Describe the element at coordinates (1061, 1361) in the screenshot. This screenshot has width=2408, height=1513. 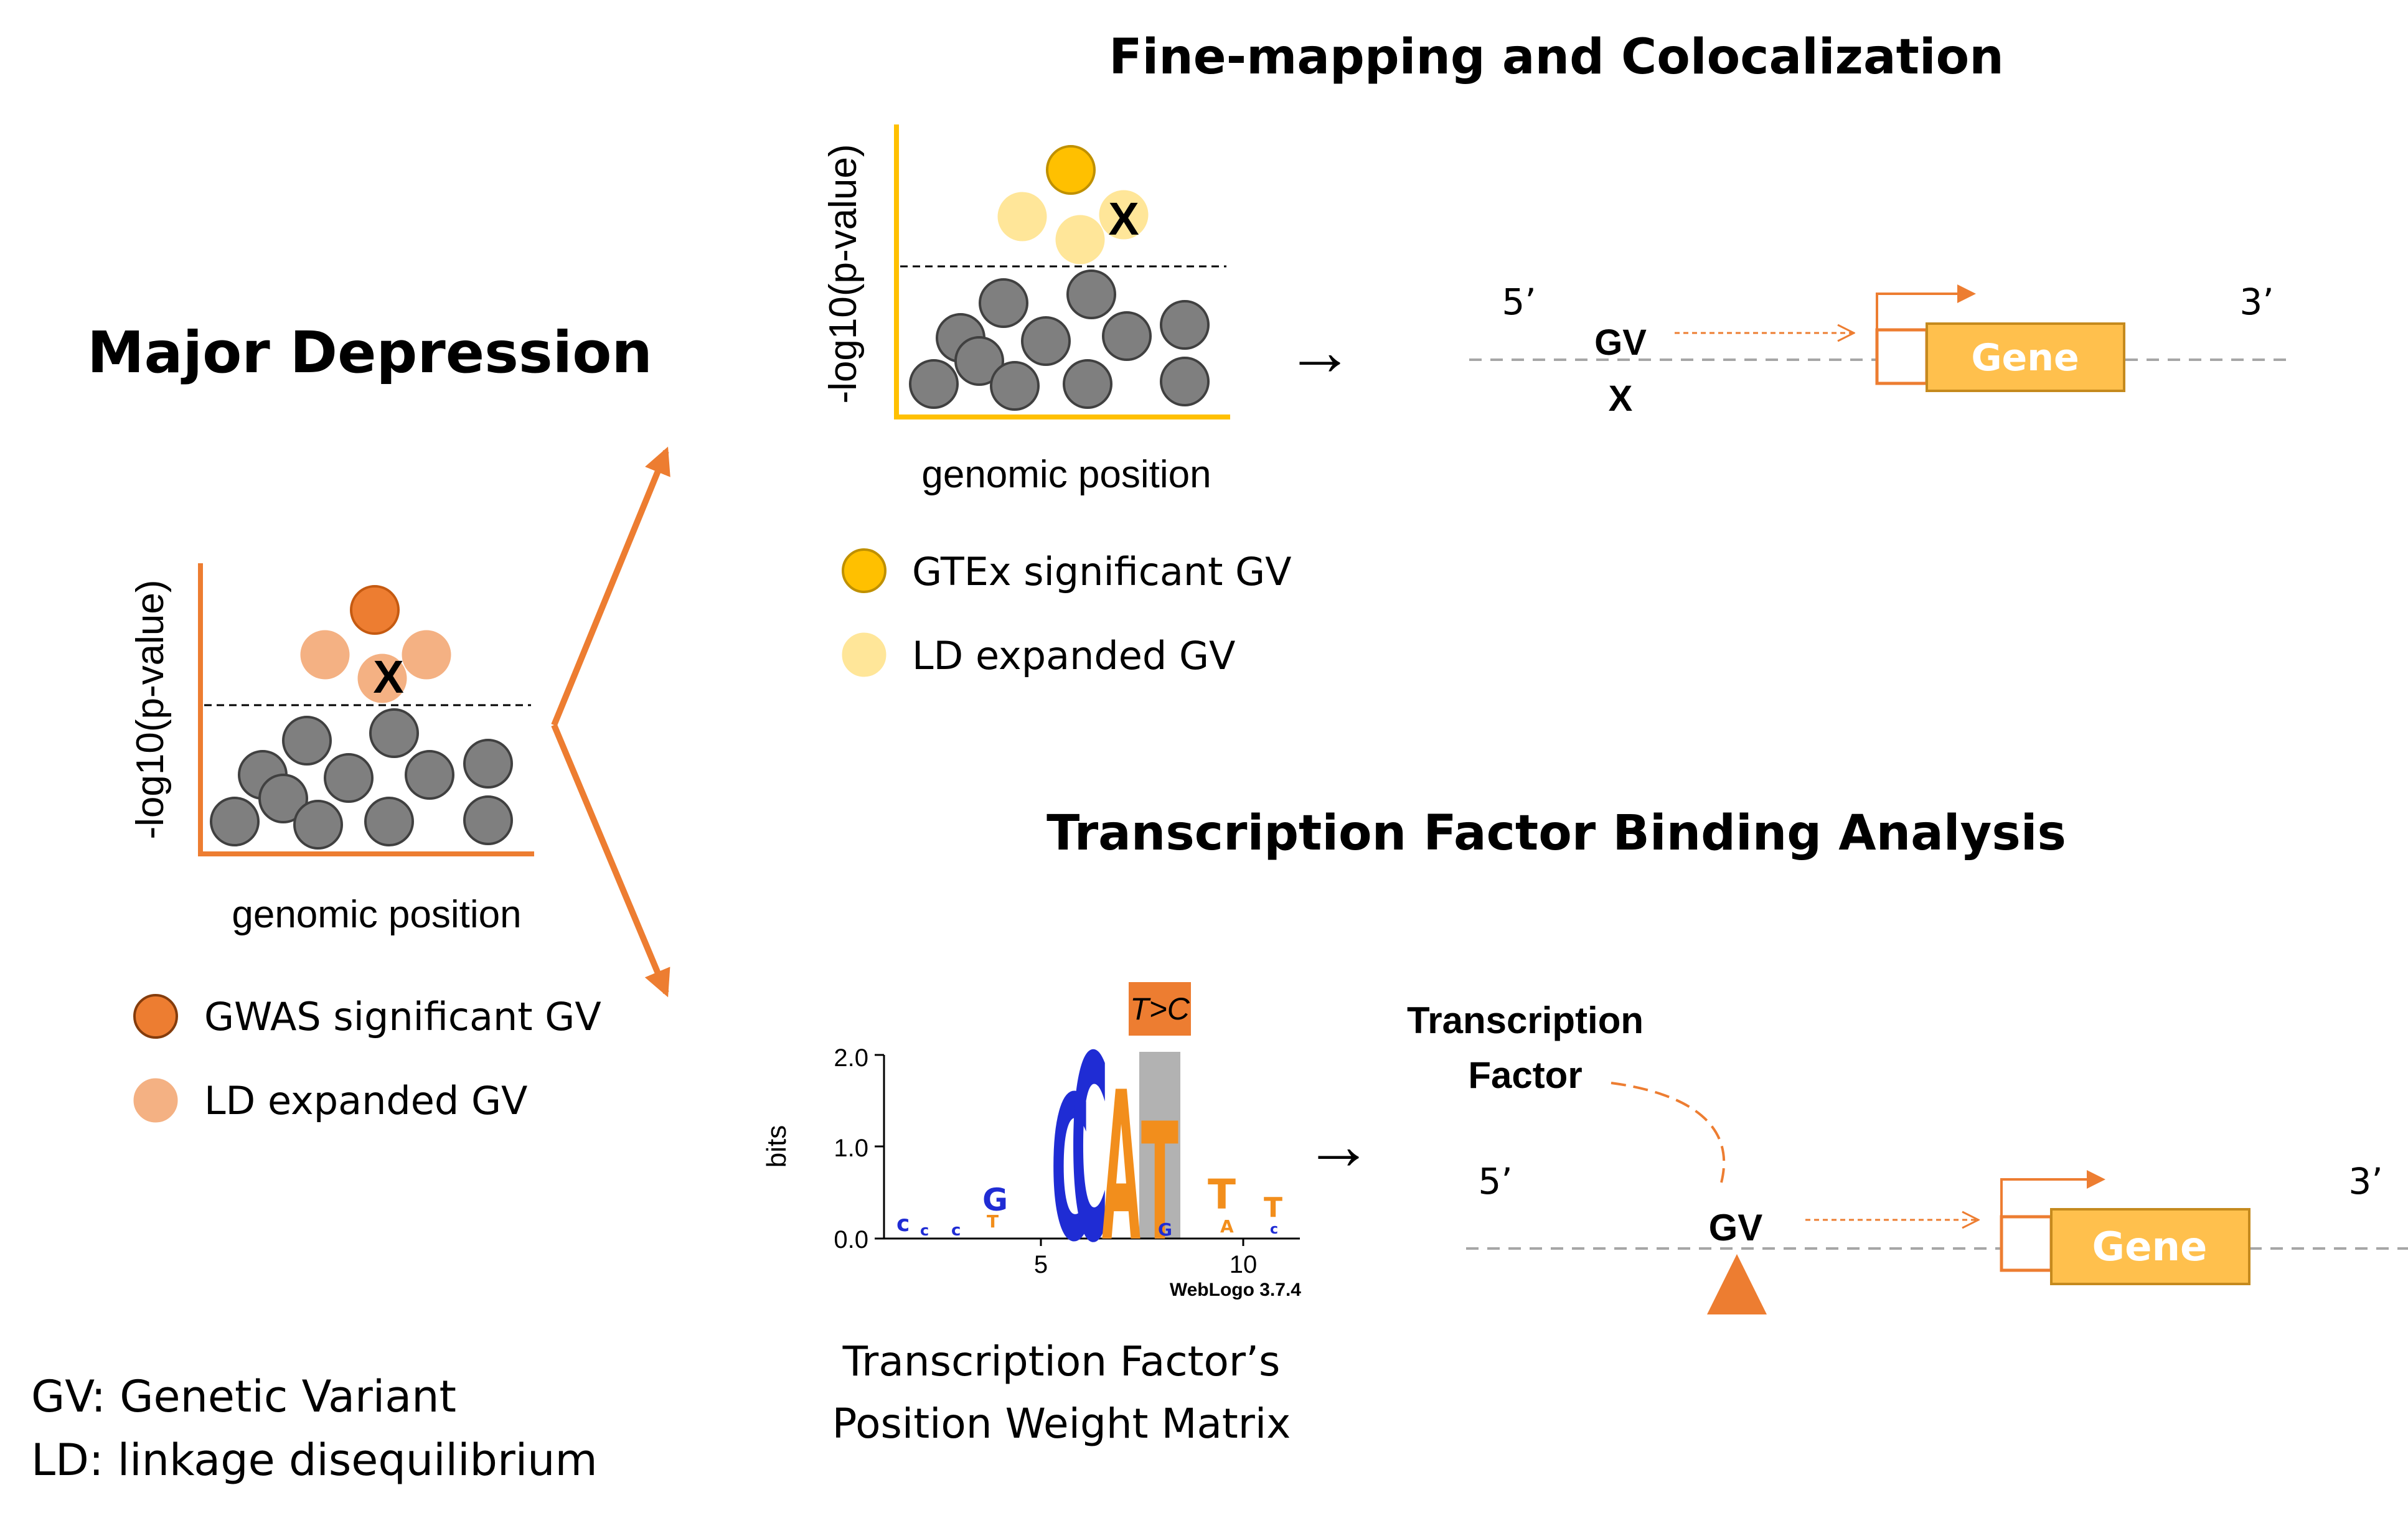
I see `logo-caption-line1: Transcription Factor’s` at that location.